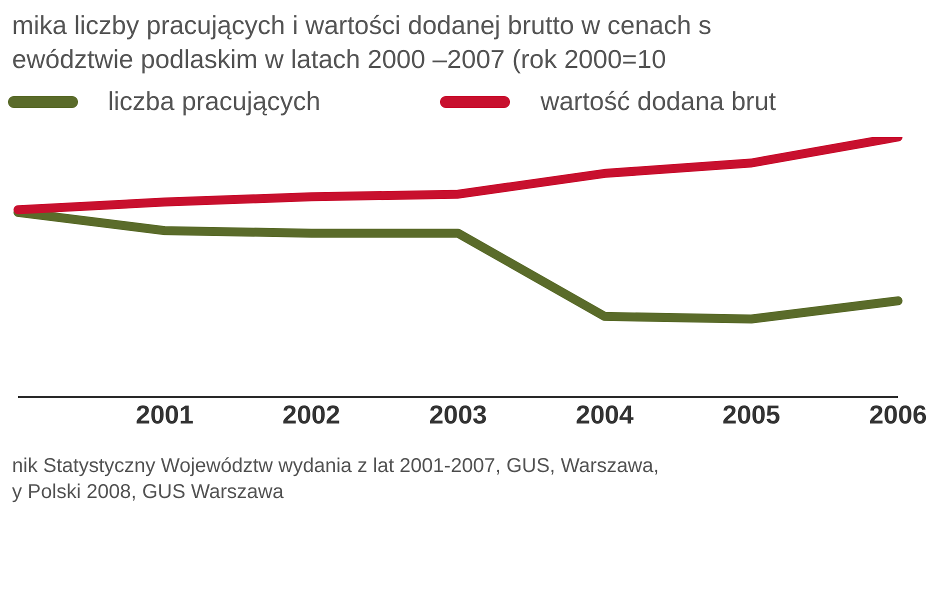 The width and height of the screenshot is (948, 593). Describe the element at coordinates (361, 25) in the screenshot. I see `chart-title: mika liczby pracujących i wartości dodanej brutto w cenach s` at that location.